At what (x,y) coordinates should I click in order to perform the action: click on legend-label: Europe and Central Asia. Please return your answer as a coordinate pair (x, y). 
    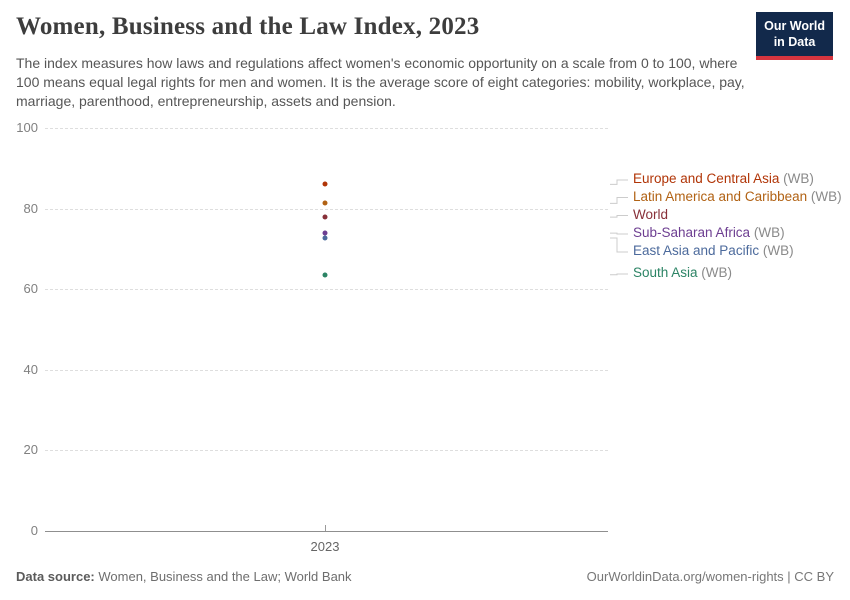
    Looking at the image, I should click on (706, 178).